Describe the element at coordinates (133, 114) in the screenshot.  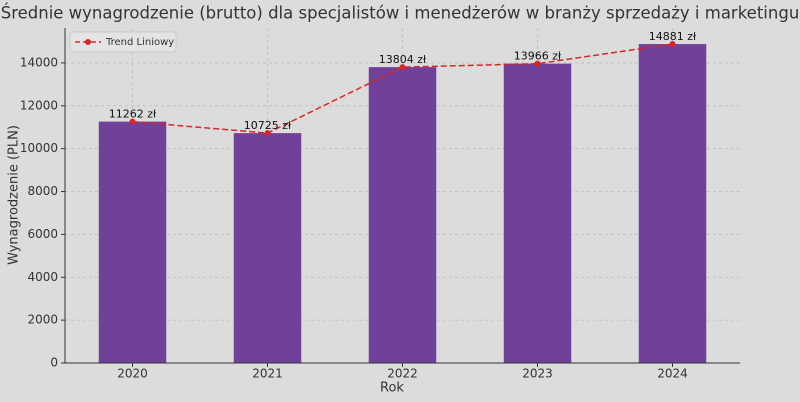
I see `value-label: 11262 zł` at that location.